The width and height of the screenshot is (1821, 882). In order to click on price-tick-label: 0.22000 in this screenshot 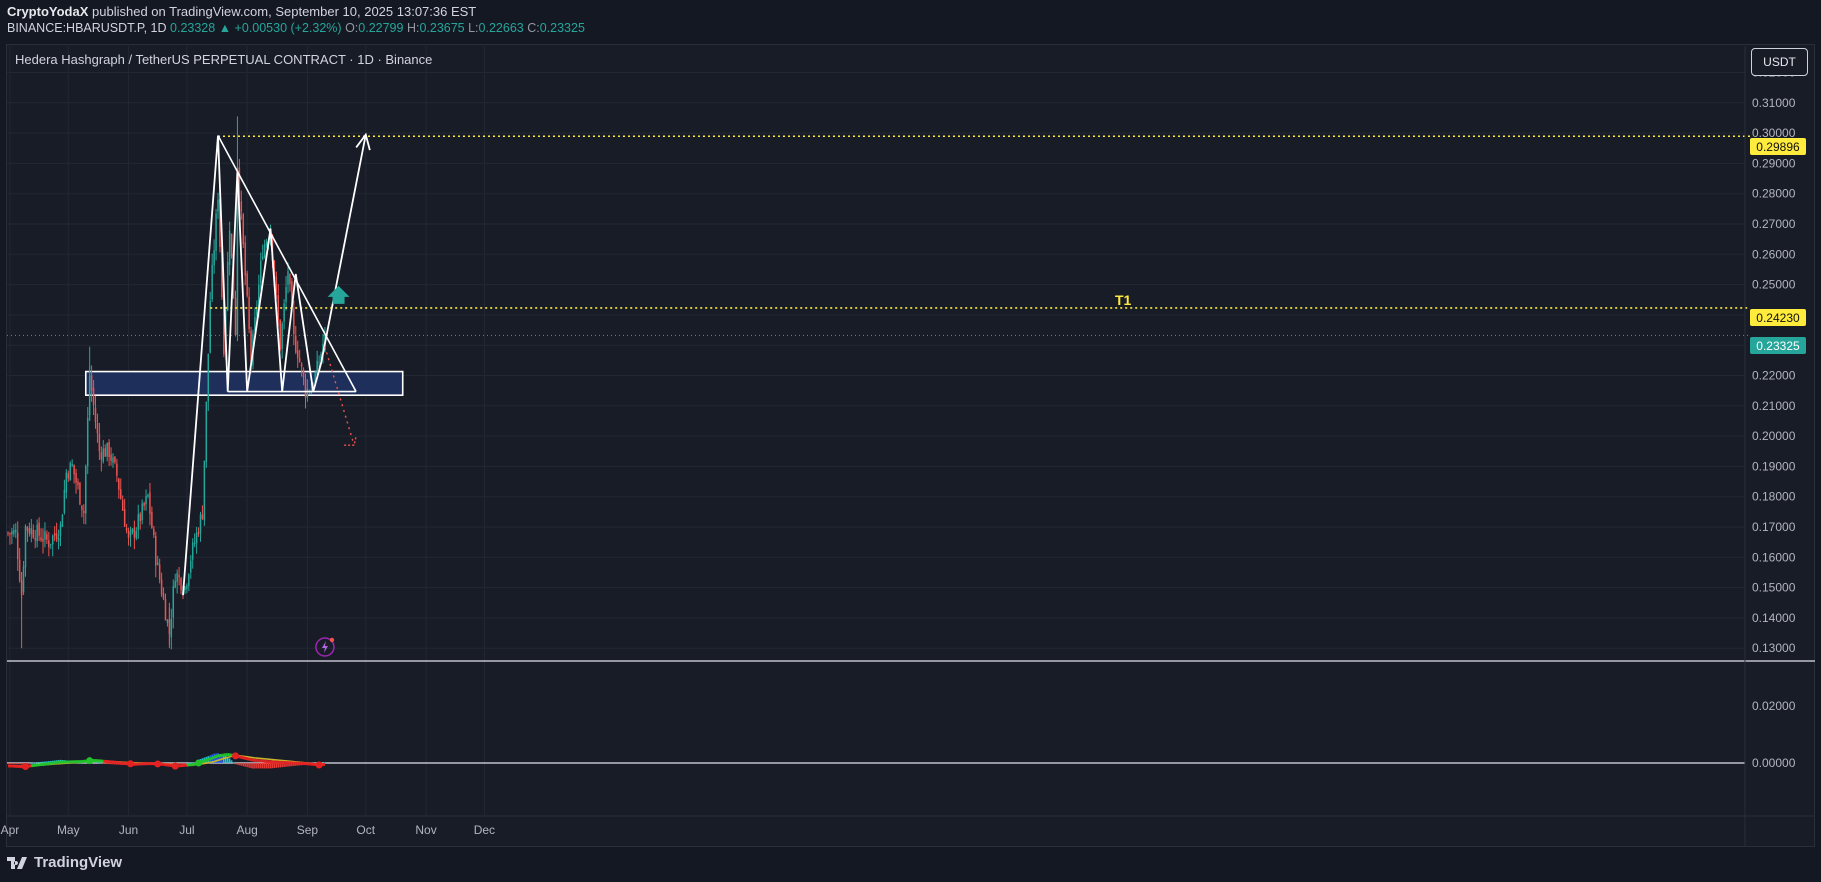, I will do `click(1774, 376)`.